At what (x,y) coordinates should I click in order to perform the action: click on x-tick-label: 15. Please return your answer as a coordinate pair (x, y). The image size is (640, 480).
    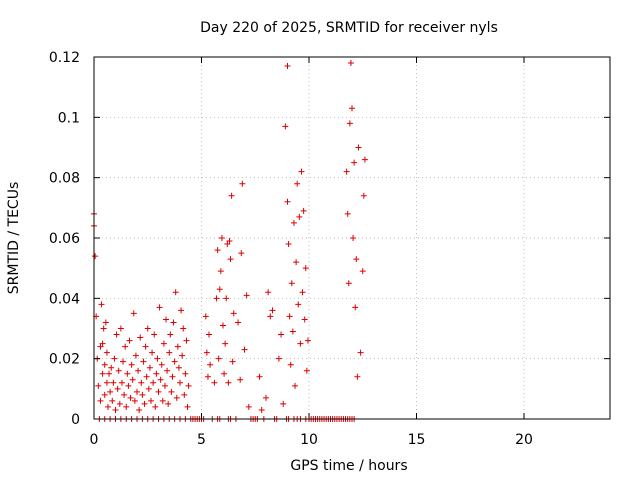
    Looking at the image, I should click on (417, 440).